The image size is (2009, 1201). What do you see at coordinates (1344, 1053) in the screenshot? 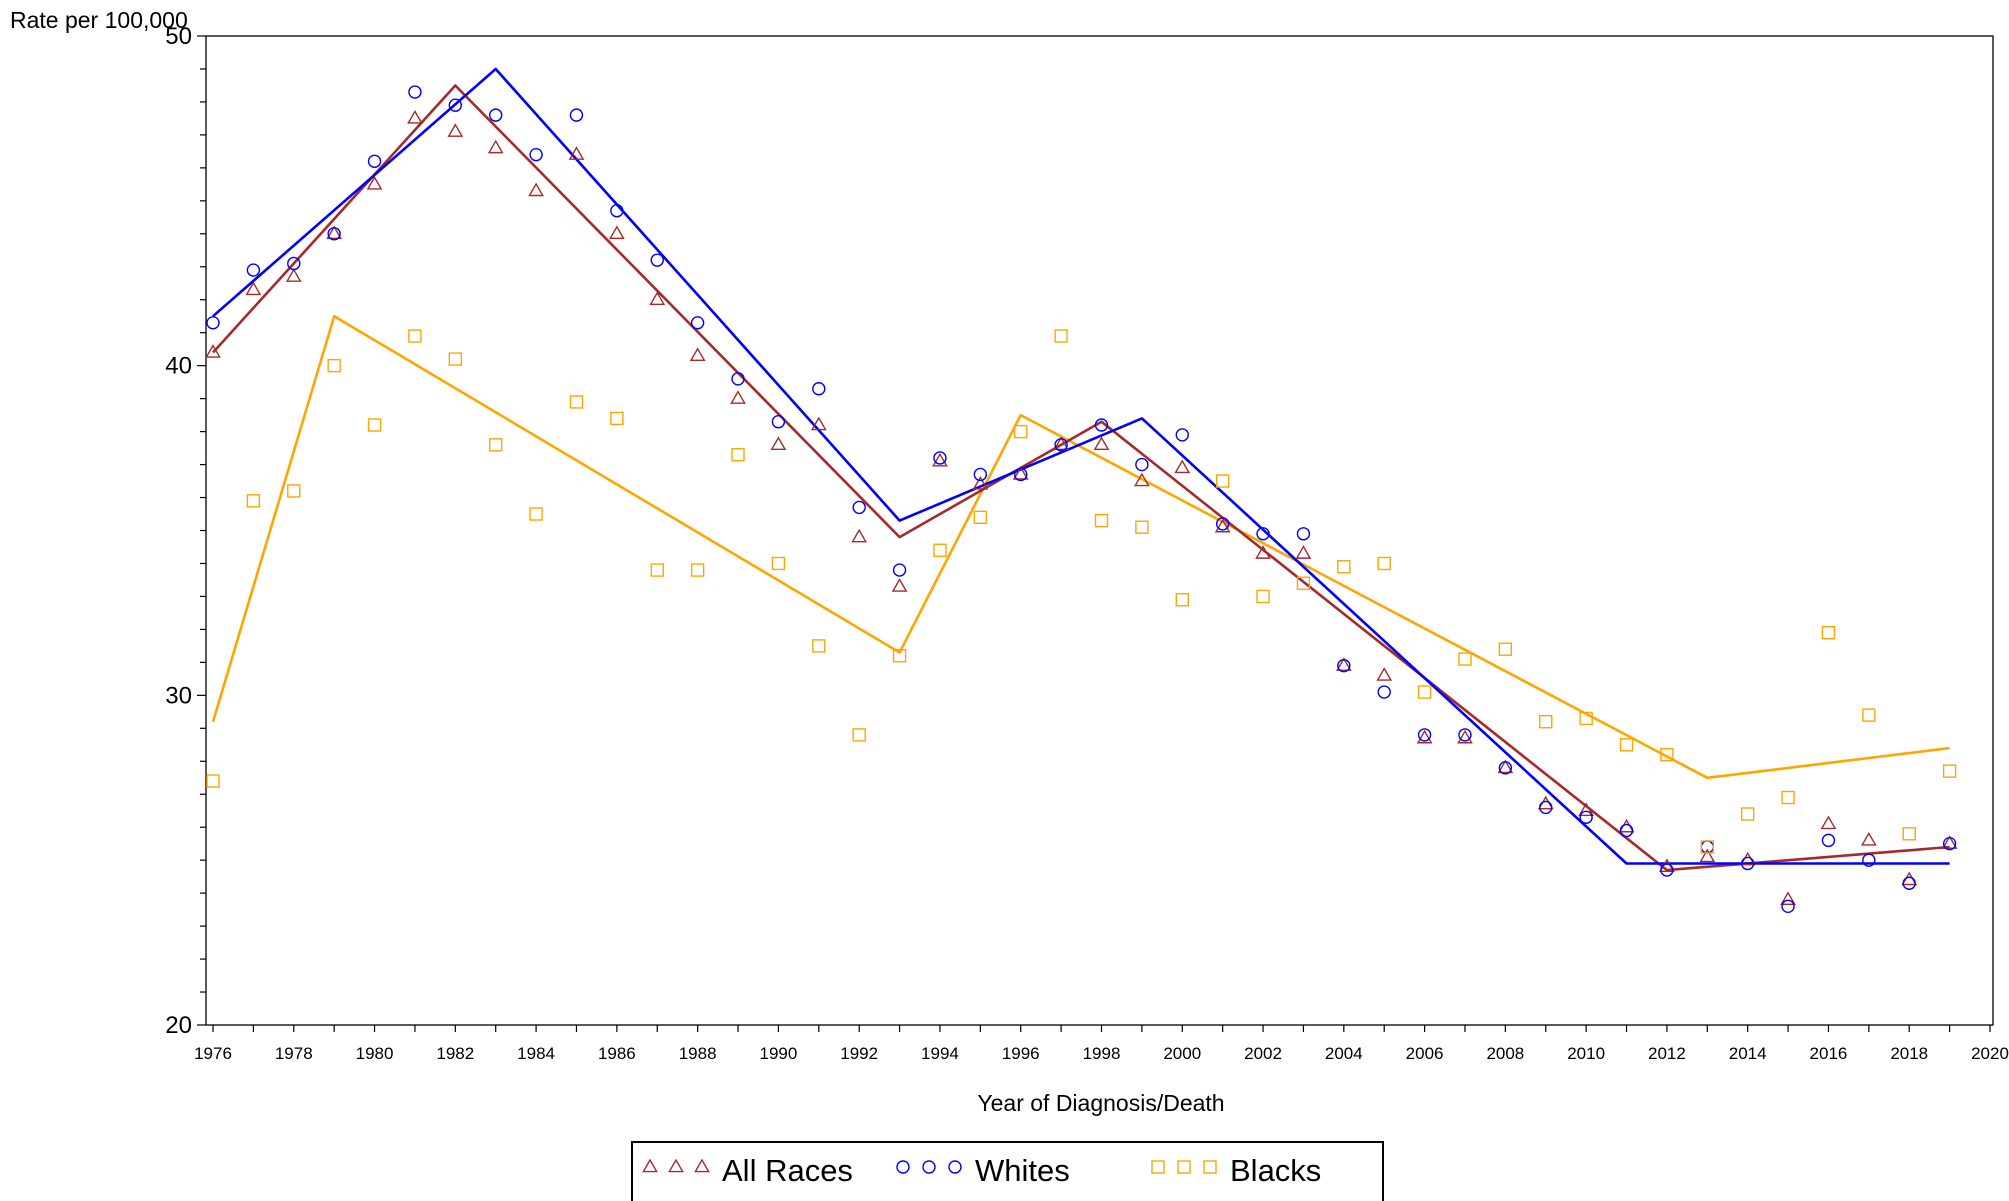
I see `x-tick-label: 2004` at bounding box center [1344, 1053].